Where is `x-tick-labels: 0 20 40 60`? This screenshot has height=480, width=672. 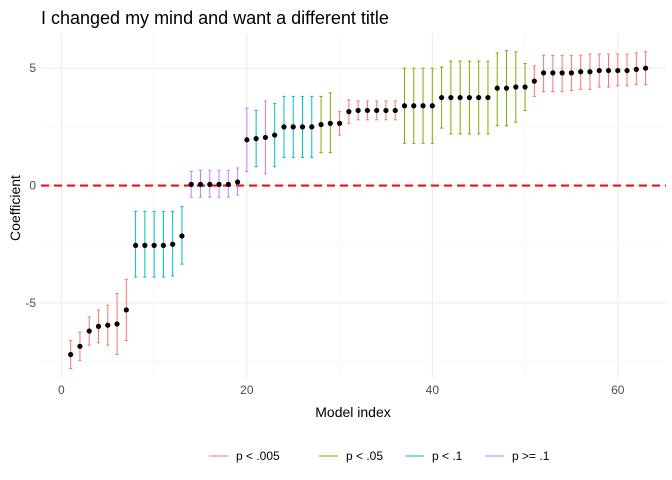
x-tick-labels: 0 20 40 60 is located at coordinates (341, 390).